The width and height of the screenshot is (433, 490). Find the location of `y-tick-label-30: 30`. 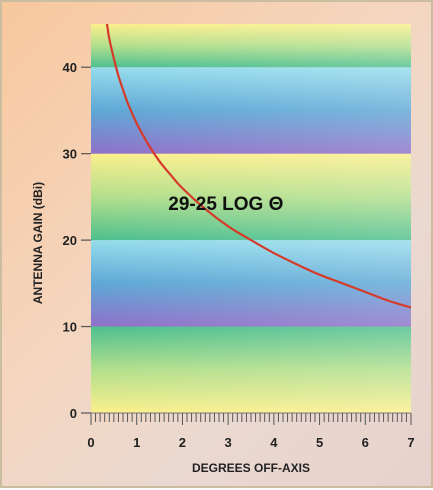

y-tick-label-30: 30 is located at coordinates (70, 154).